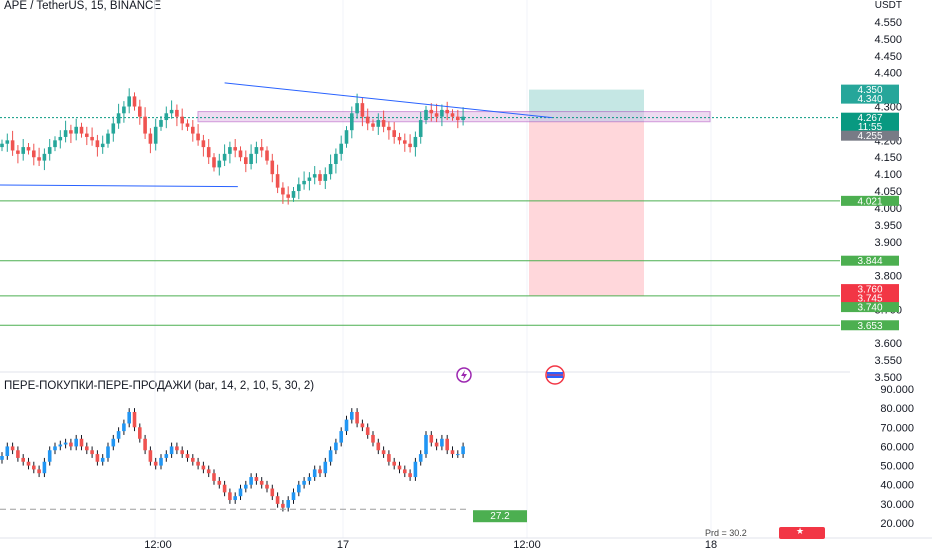 Image resolution: width=932 pixels, height=550 pixels. What do you see at coordinates (158, 544) in the screenshot?
I see `time-tick-label: 12:00` at bounding box center [158, 544].